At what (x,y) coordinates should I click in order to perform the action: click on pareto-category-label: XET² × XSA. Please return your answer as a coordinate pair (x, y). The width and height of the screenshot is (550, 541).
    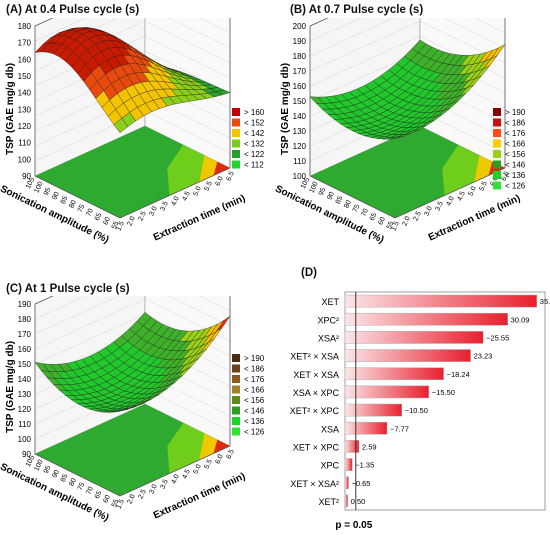
    Looking at the image, I should click on (314, 357).